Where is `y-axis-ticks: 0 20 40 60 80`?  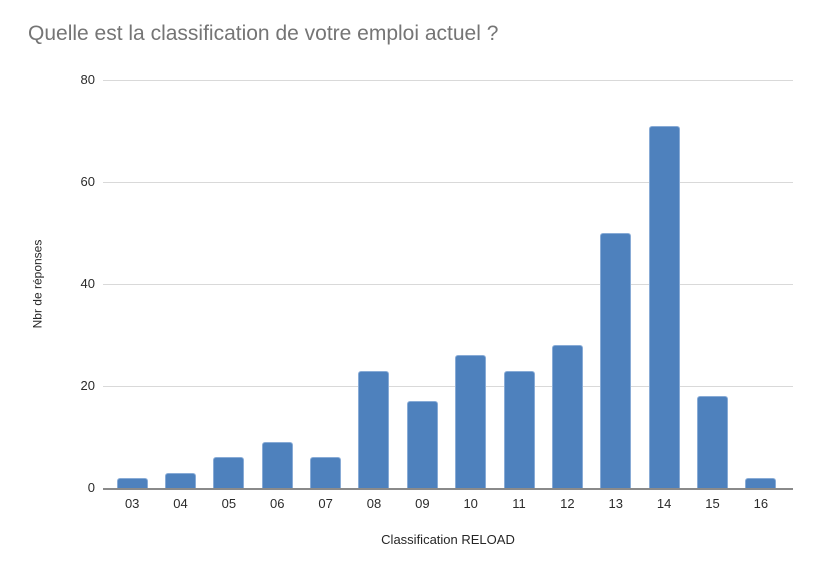 y-axis-ticks: 0 20 40 60 80 is located at coordinates (71, 283).